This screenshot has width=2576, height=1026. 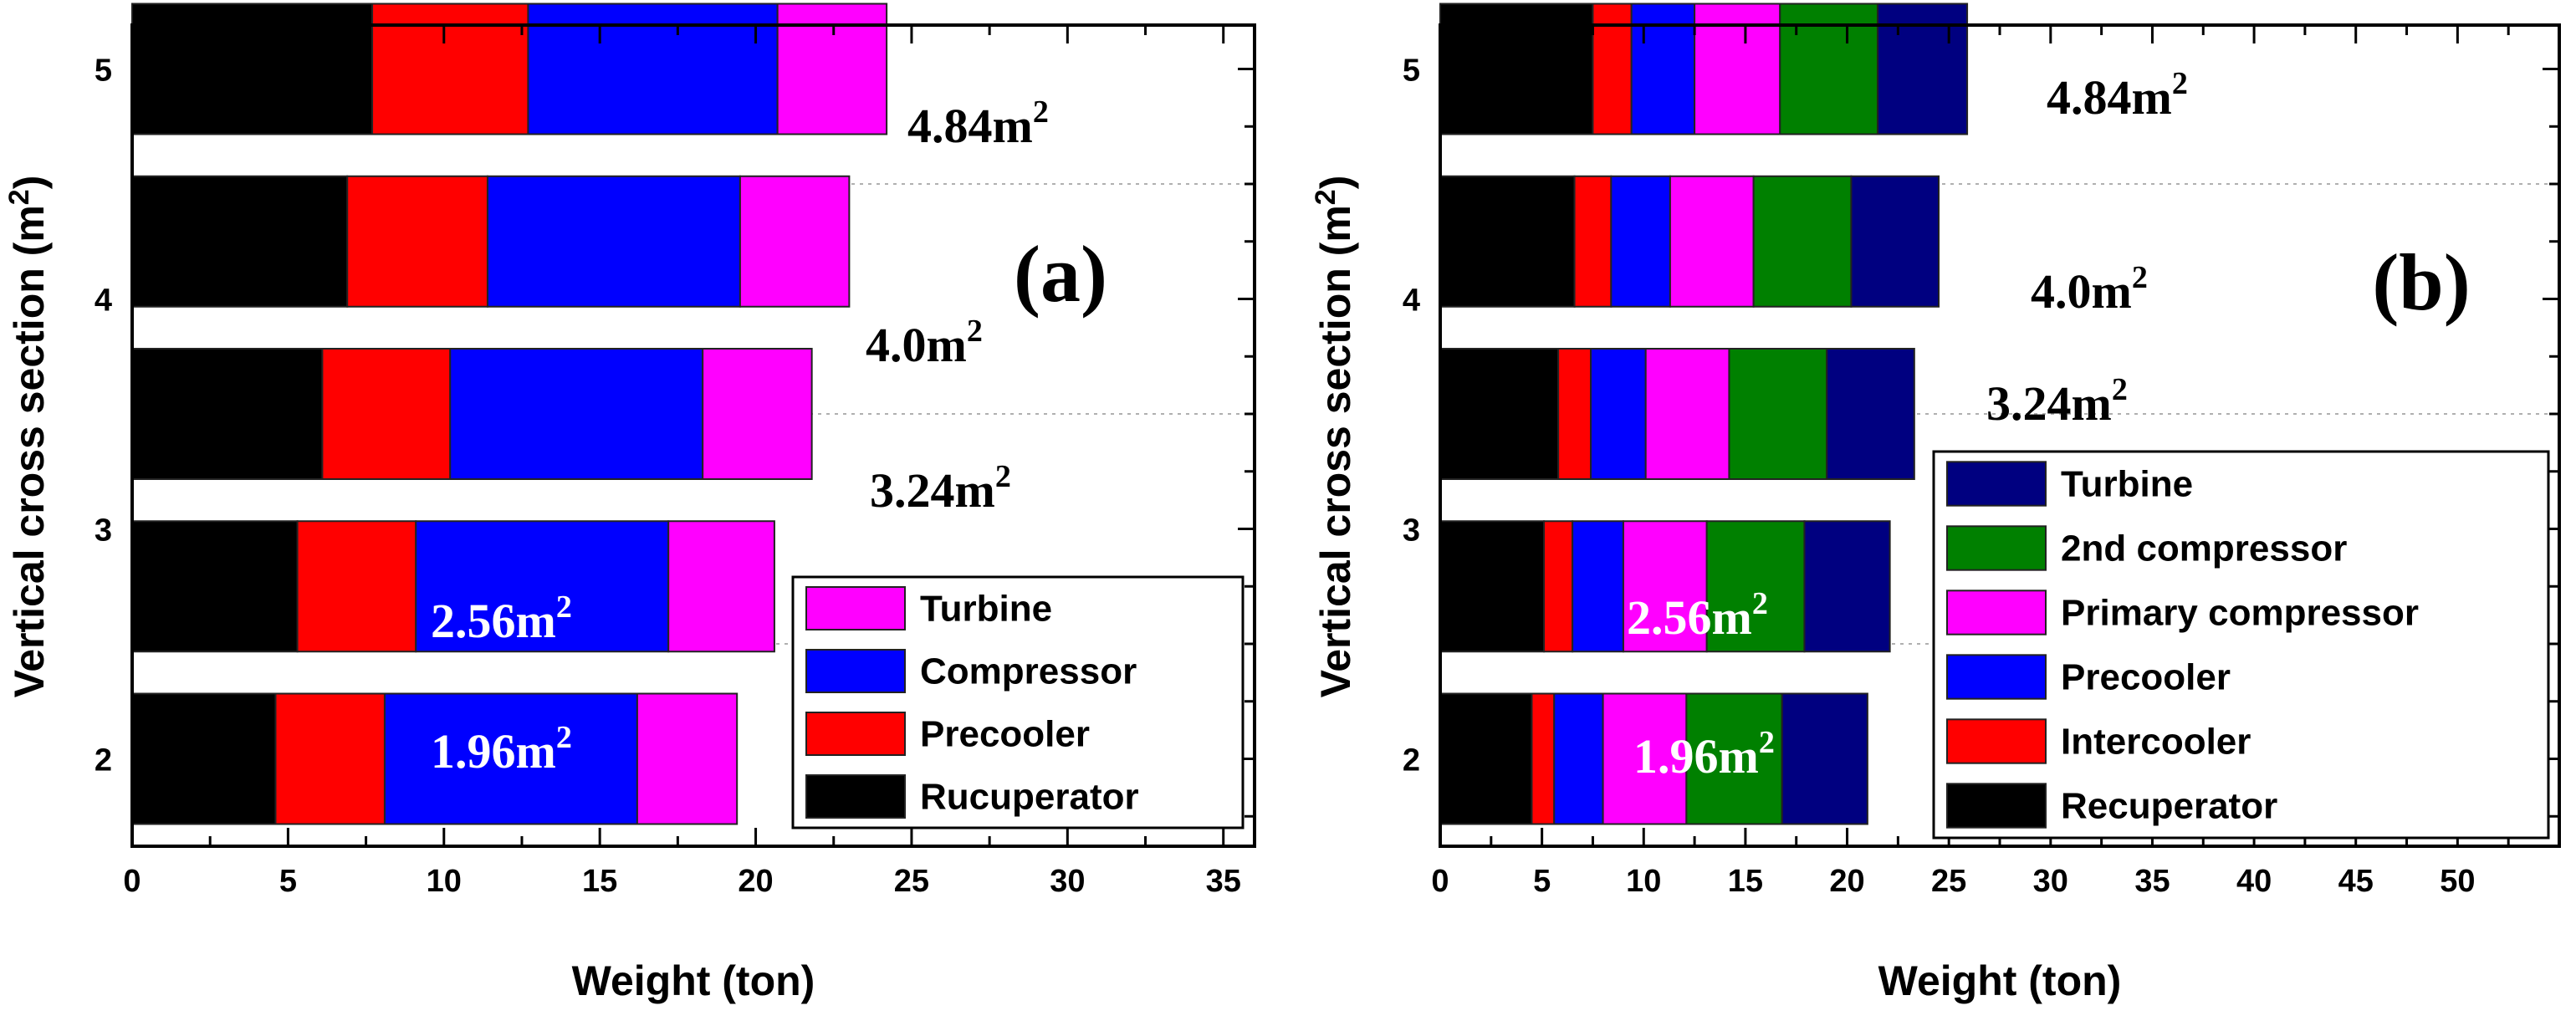 What do you see at coordinates (2457, 881) in the screenshot?
I see `x-tick-label: 50` at bounding box center [2457, 881].